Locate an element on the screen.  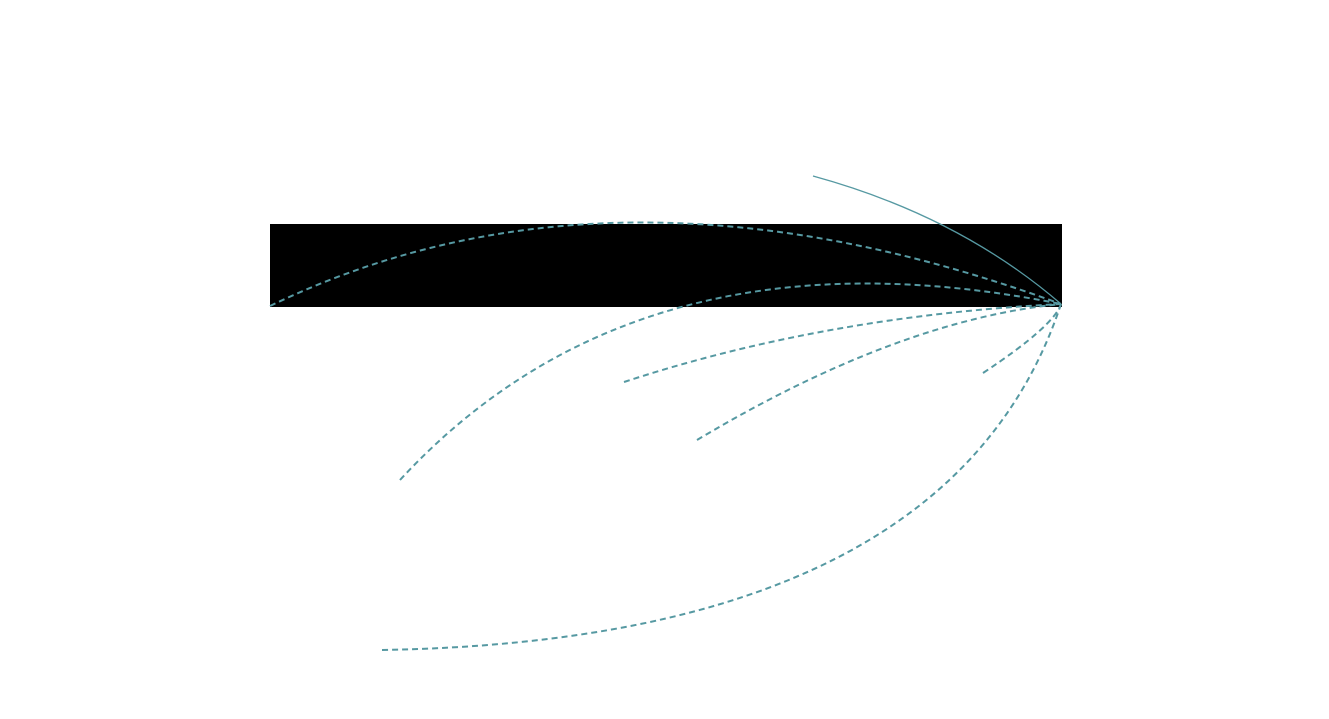
redacted-band is located at coordinates (666, 265).